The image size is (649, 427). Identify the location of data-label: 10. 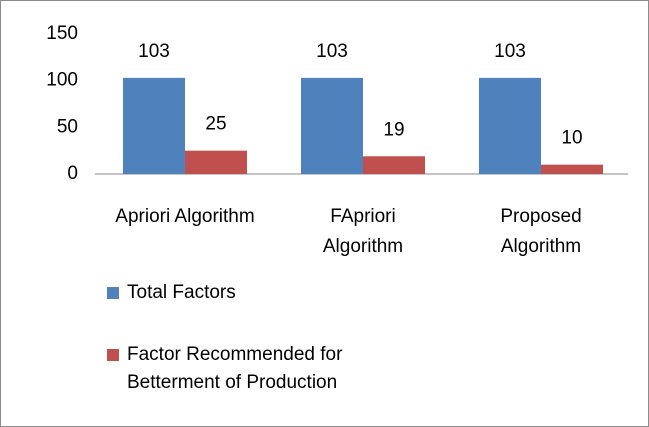
(571, 138).